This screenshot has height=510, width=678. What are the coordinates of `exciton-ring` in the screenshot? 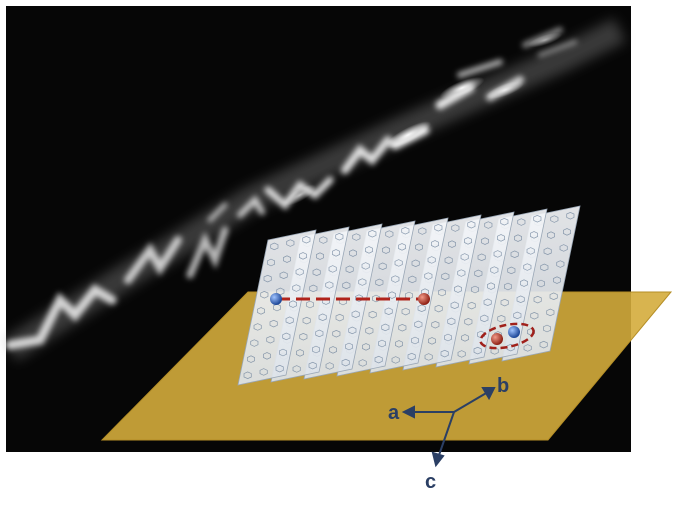 It's located at (507, 336).